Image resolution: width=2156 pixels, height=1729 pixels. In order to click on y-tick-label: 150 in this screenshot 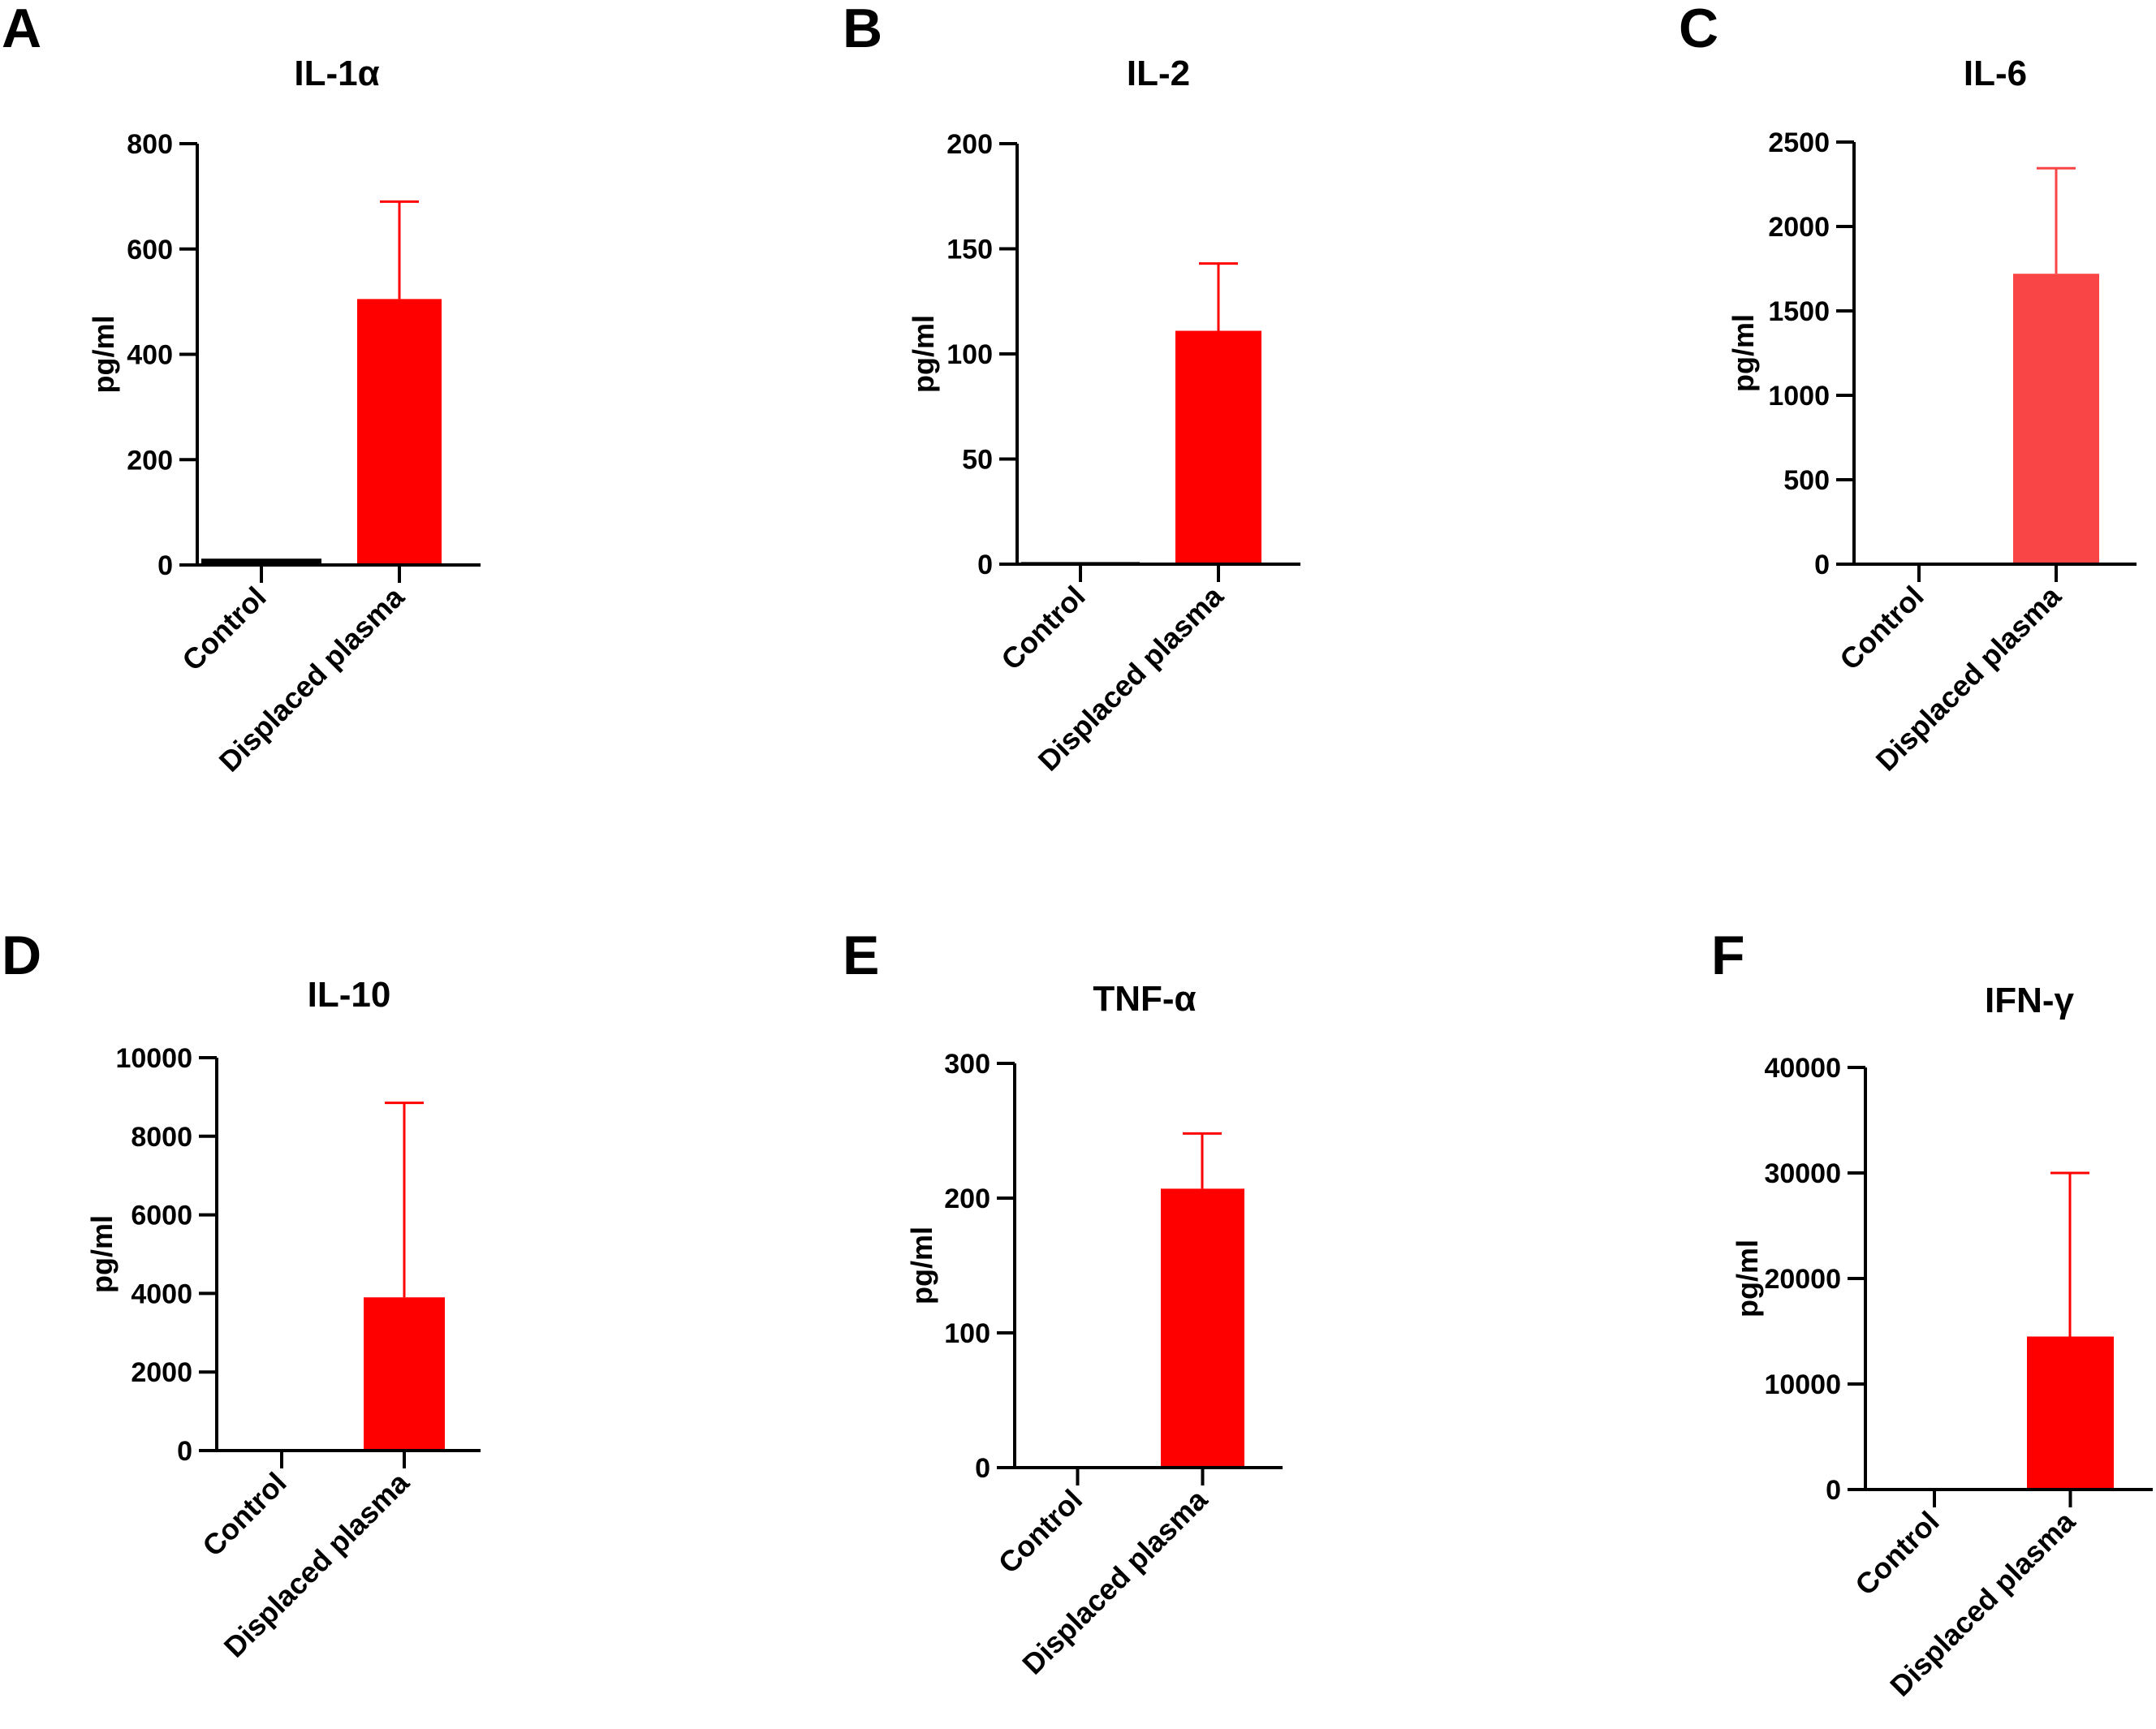, I will do `click(969, 250)`.